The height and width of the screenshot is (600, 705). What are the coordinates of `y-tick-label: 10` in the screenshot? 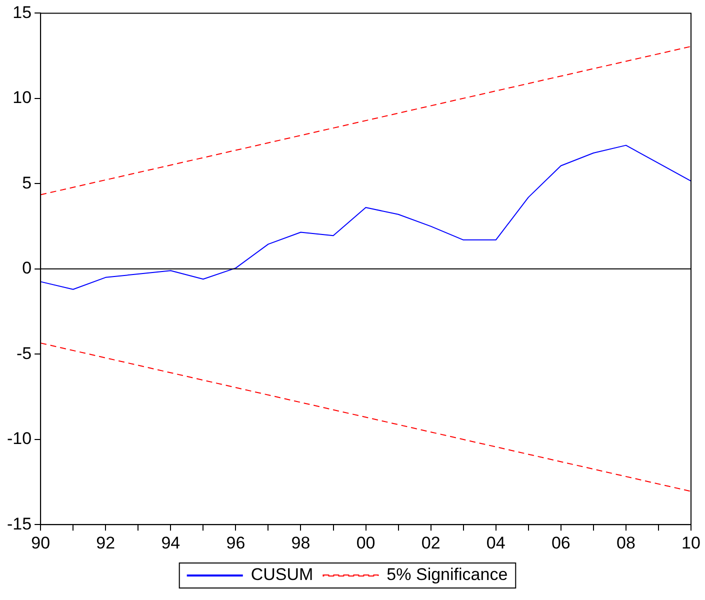 It's located at (22, 98).